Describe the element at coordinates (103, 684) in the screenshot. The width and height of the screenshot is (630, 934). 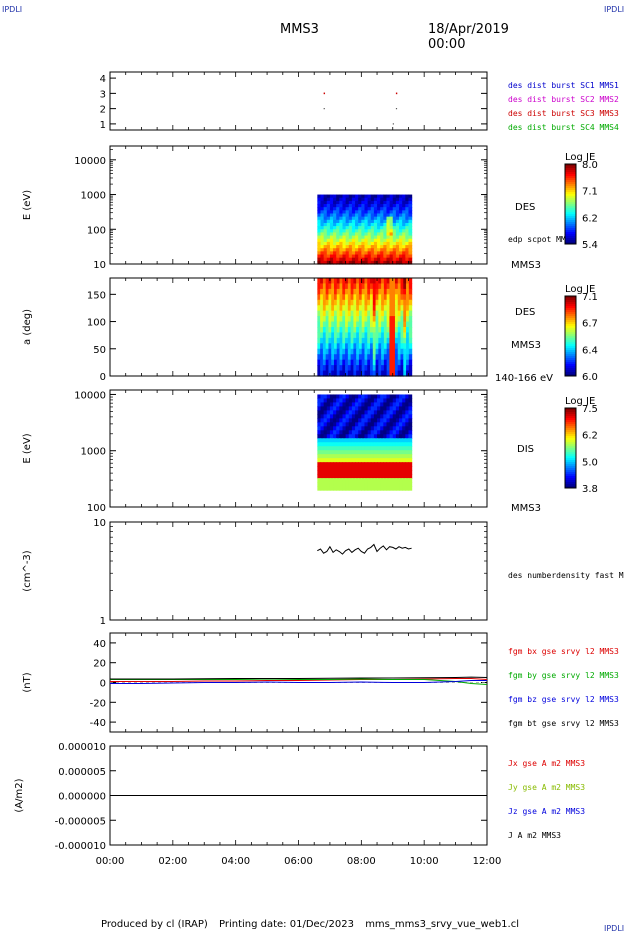
I see `y-tick-label: 0` at that location.